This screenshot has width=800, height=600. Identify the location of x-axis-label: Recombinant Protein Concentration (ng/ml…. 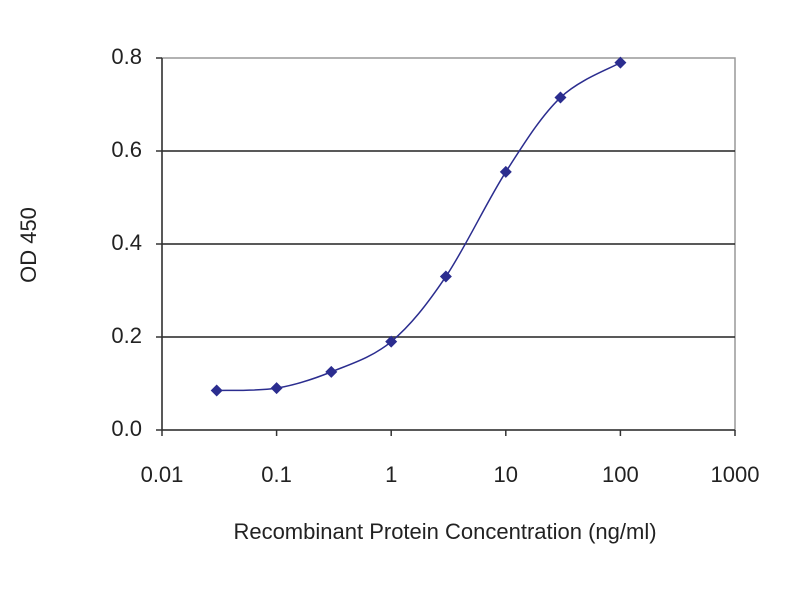
(444, 531).